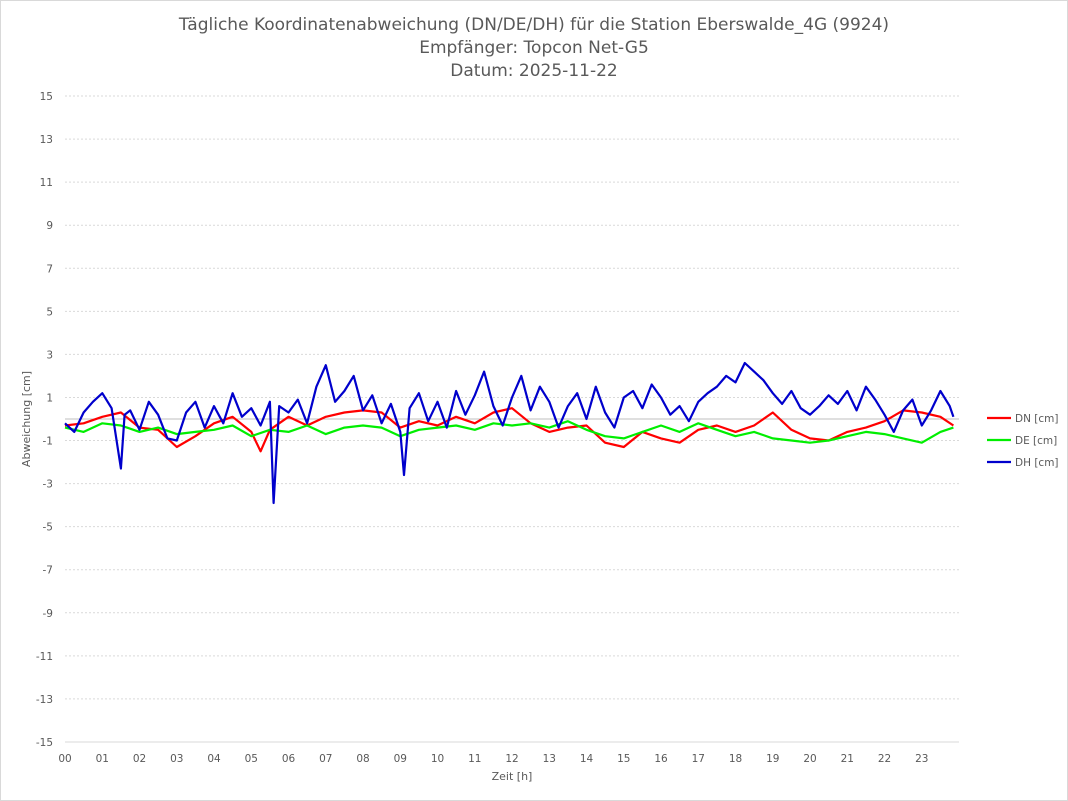  Describe the element at coordinates (214, 759) in the screenshot. I see `x-tick-label: 04` at that location.